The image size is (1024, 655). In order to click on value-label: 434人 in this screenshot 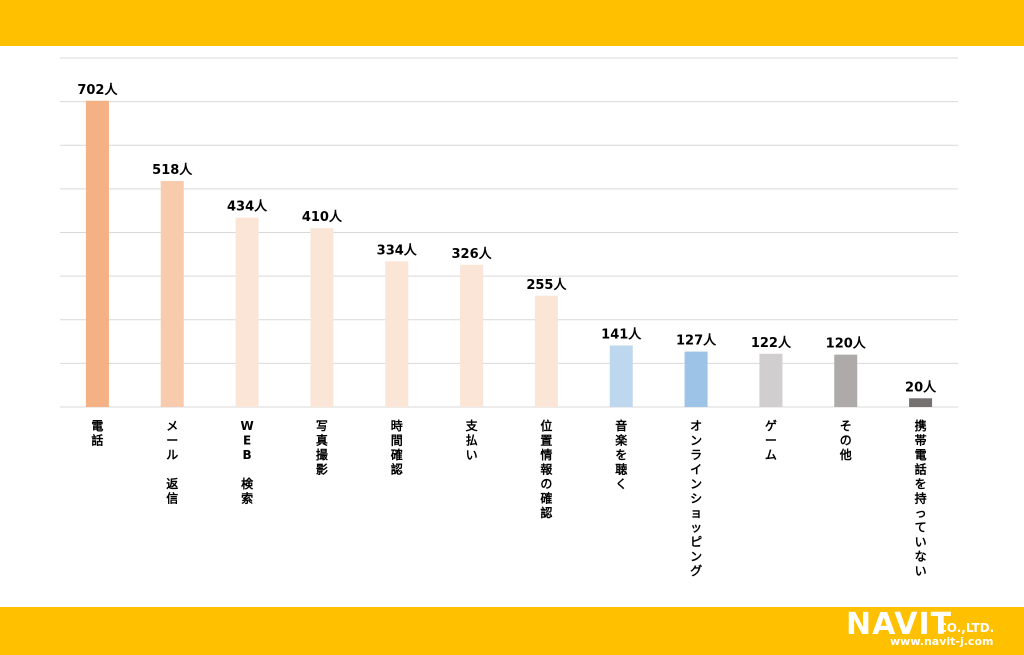, I will do `click(247, 207)`.